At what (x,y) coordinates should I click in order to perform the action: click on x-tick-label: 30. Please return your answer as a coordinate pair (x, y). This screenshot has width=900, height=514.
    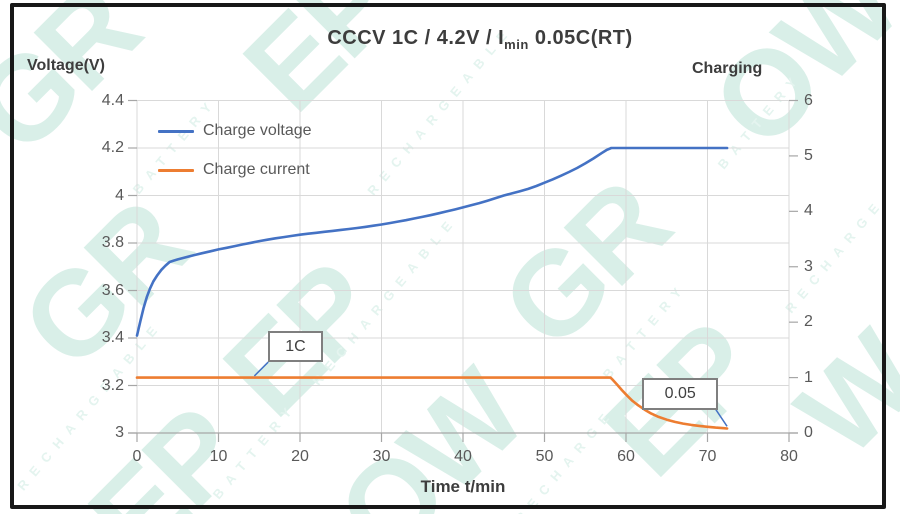
    Looking at the image, I should click on (381, 456).